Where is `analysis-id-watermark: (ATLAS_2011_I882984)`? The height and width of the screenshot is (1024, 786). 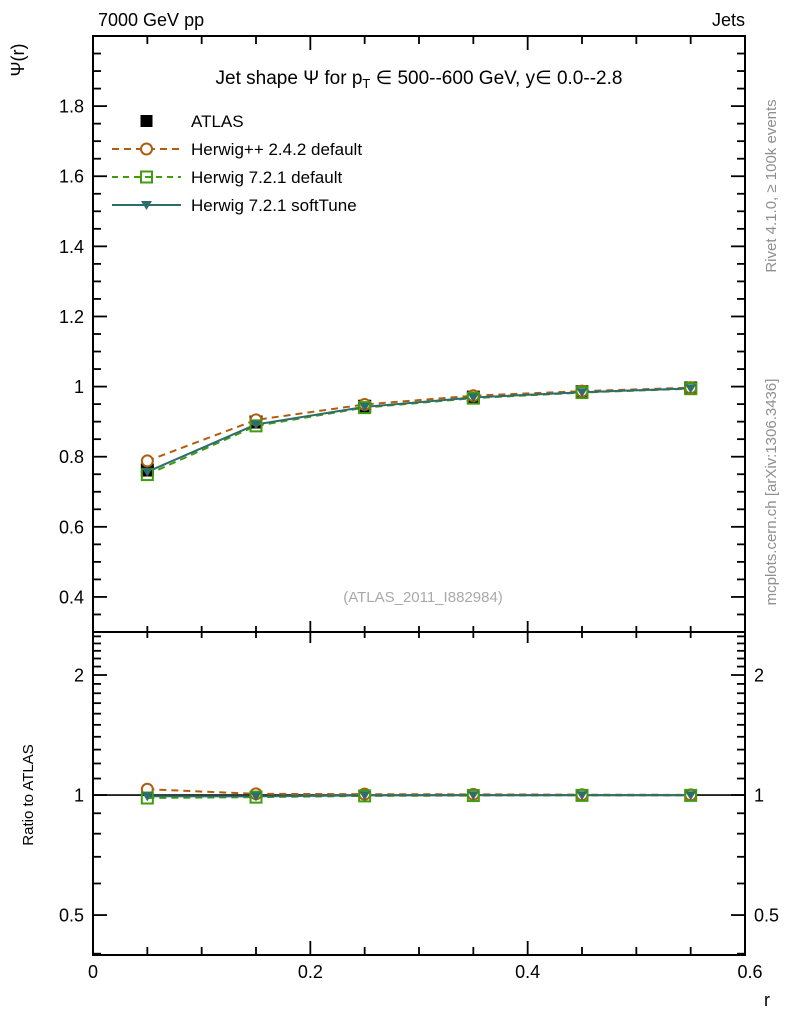 analysis-id-watermark: (ATLAS_2011_I882984) is located at coordinates (423, 597).